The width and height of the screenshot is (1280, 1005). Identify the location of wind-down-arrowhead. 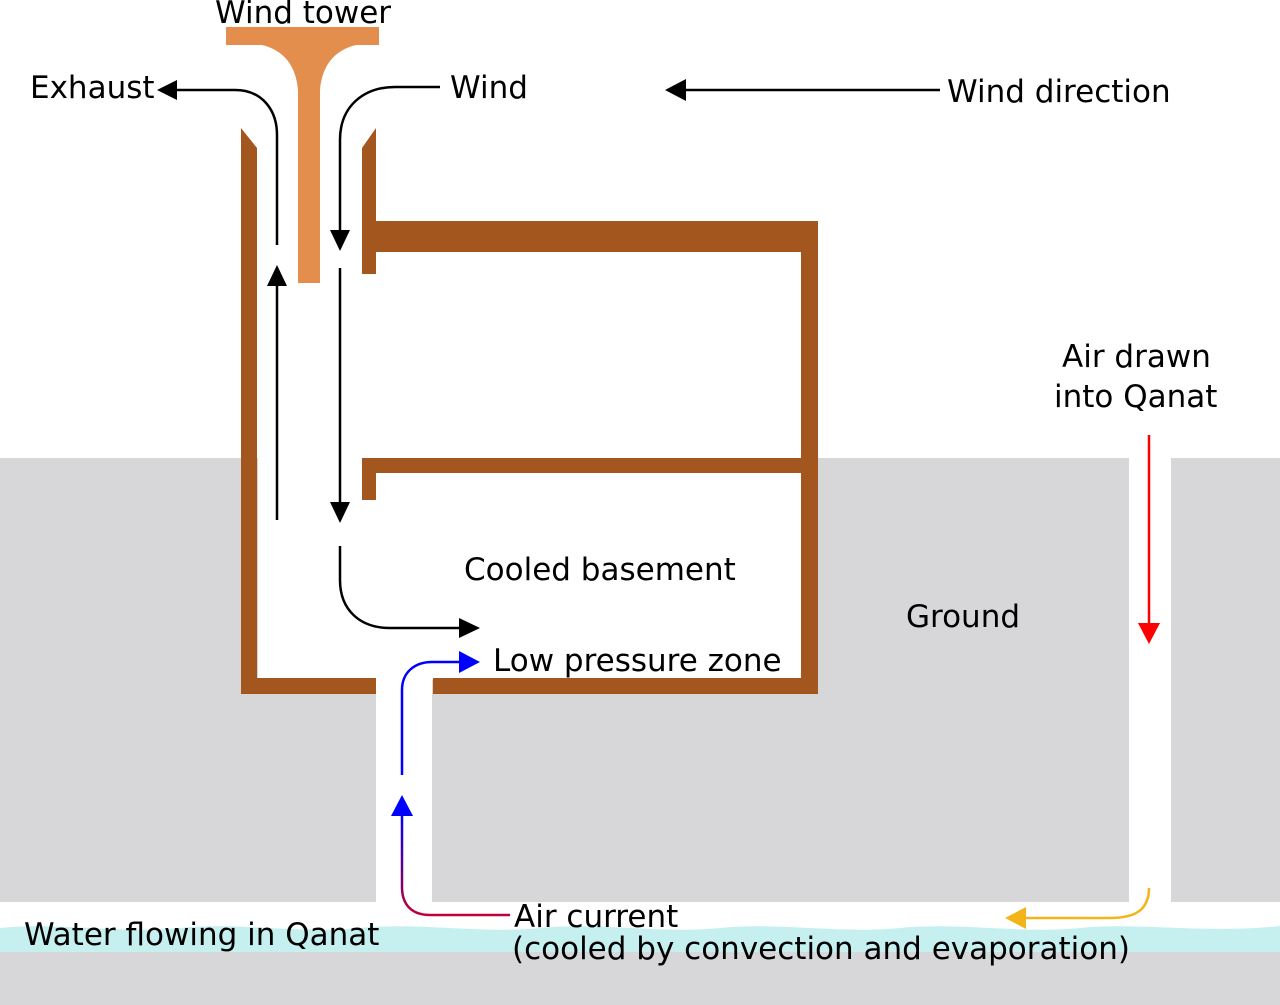
(340, 240).